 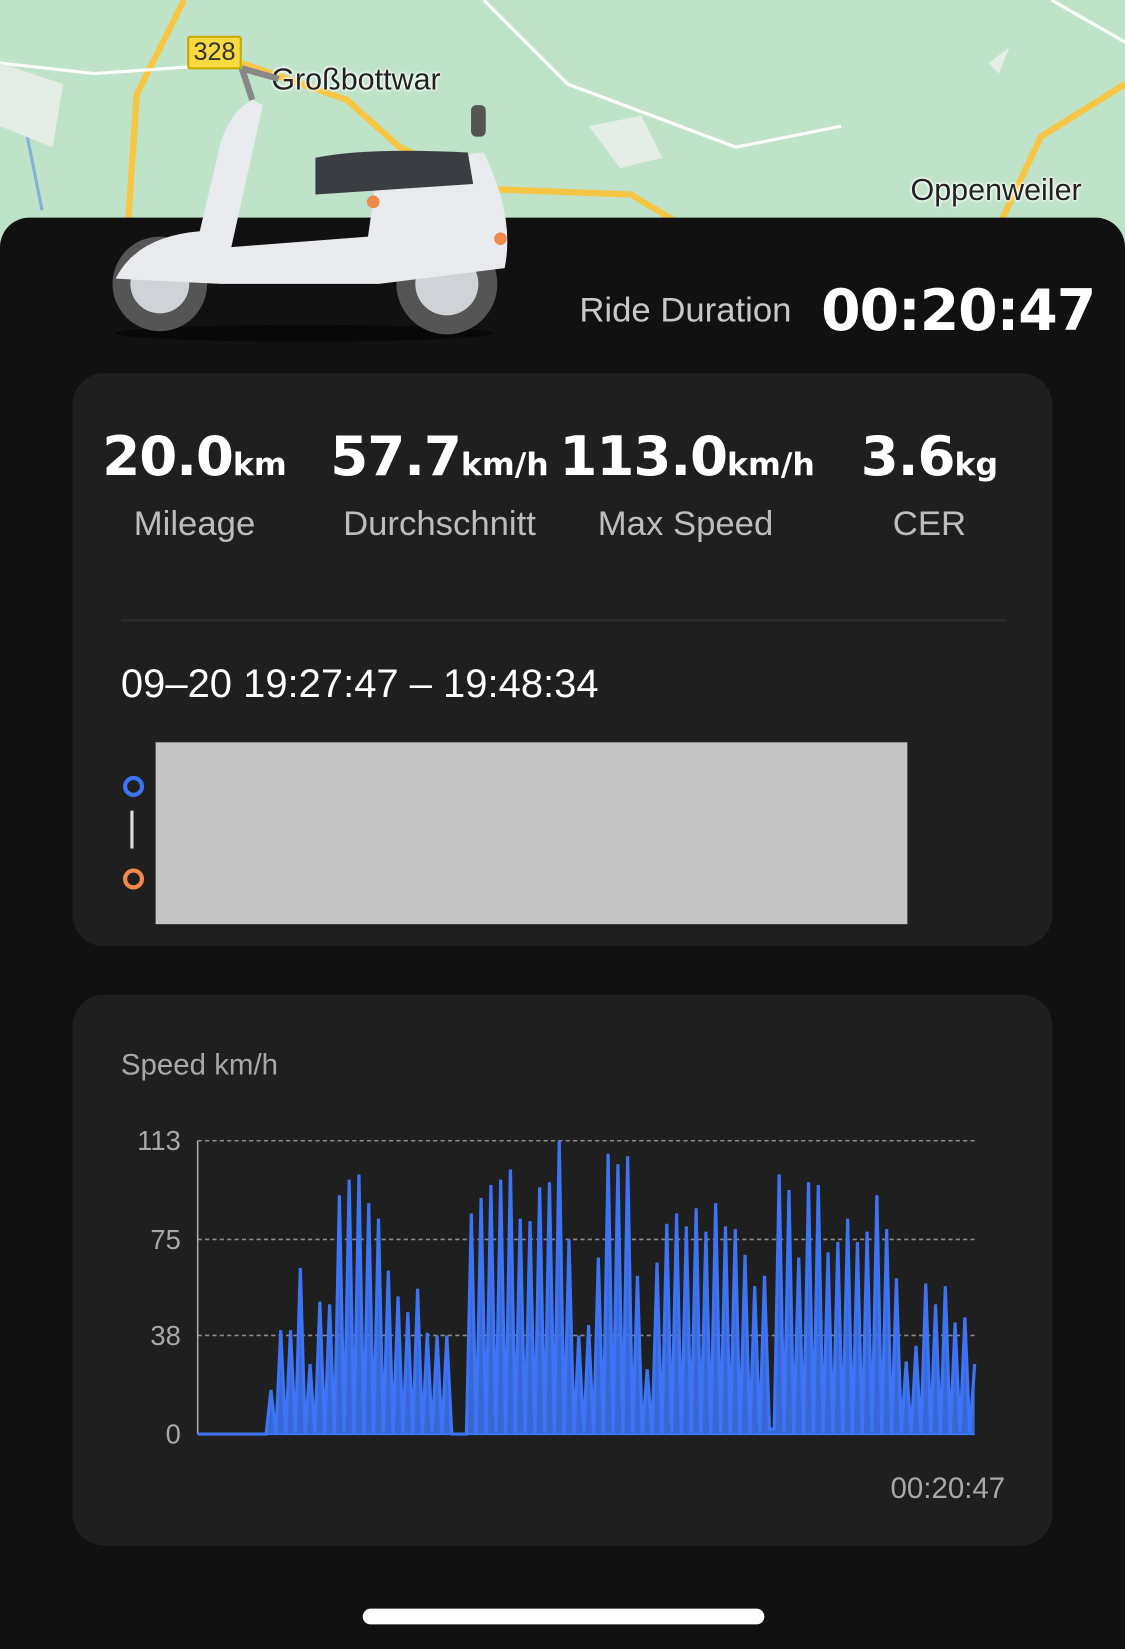 What do you see at coordinates (259, 465) in the screenshot?
I see `stat-unit: km` at bounding box center [259, 465].